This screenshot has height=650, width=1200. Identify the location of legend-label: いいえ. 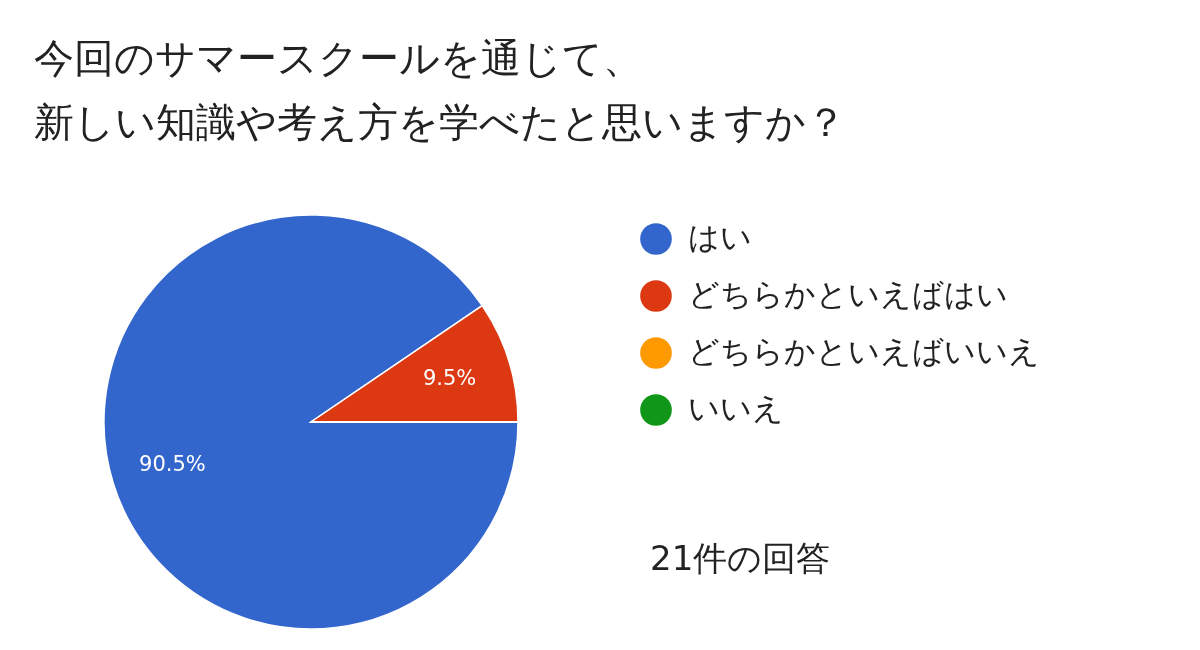
(736, 408).